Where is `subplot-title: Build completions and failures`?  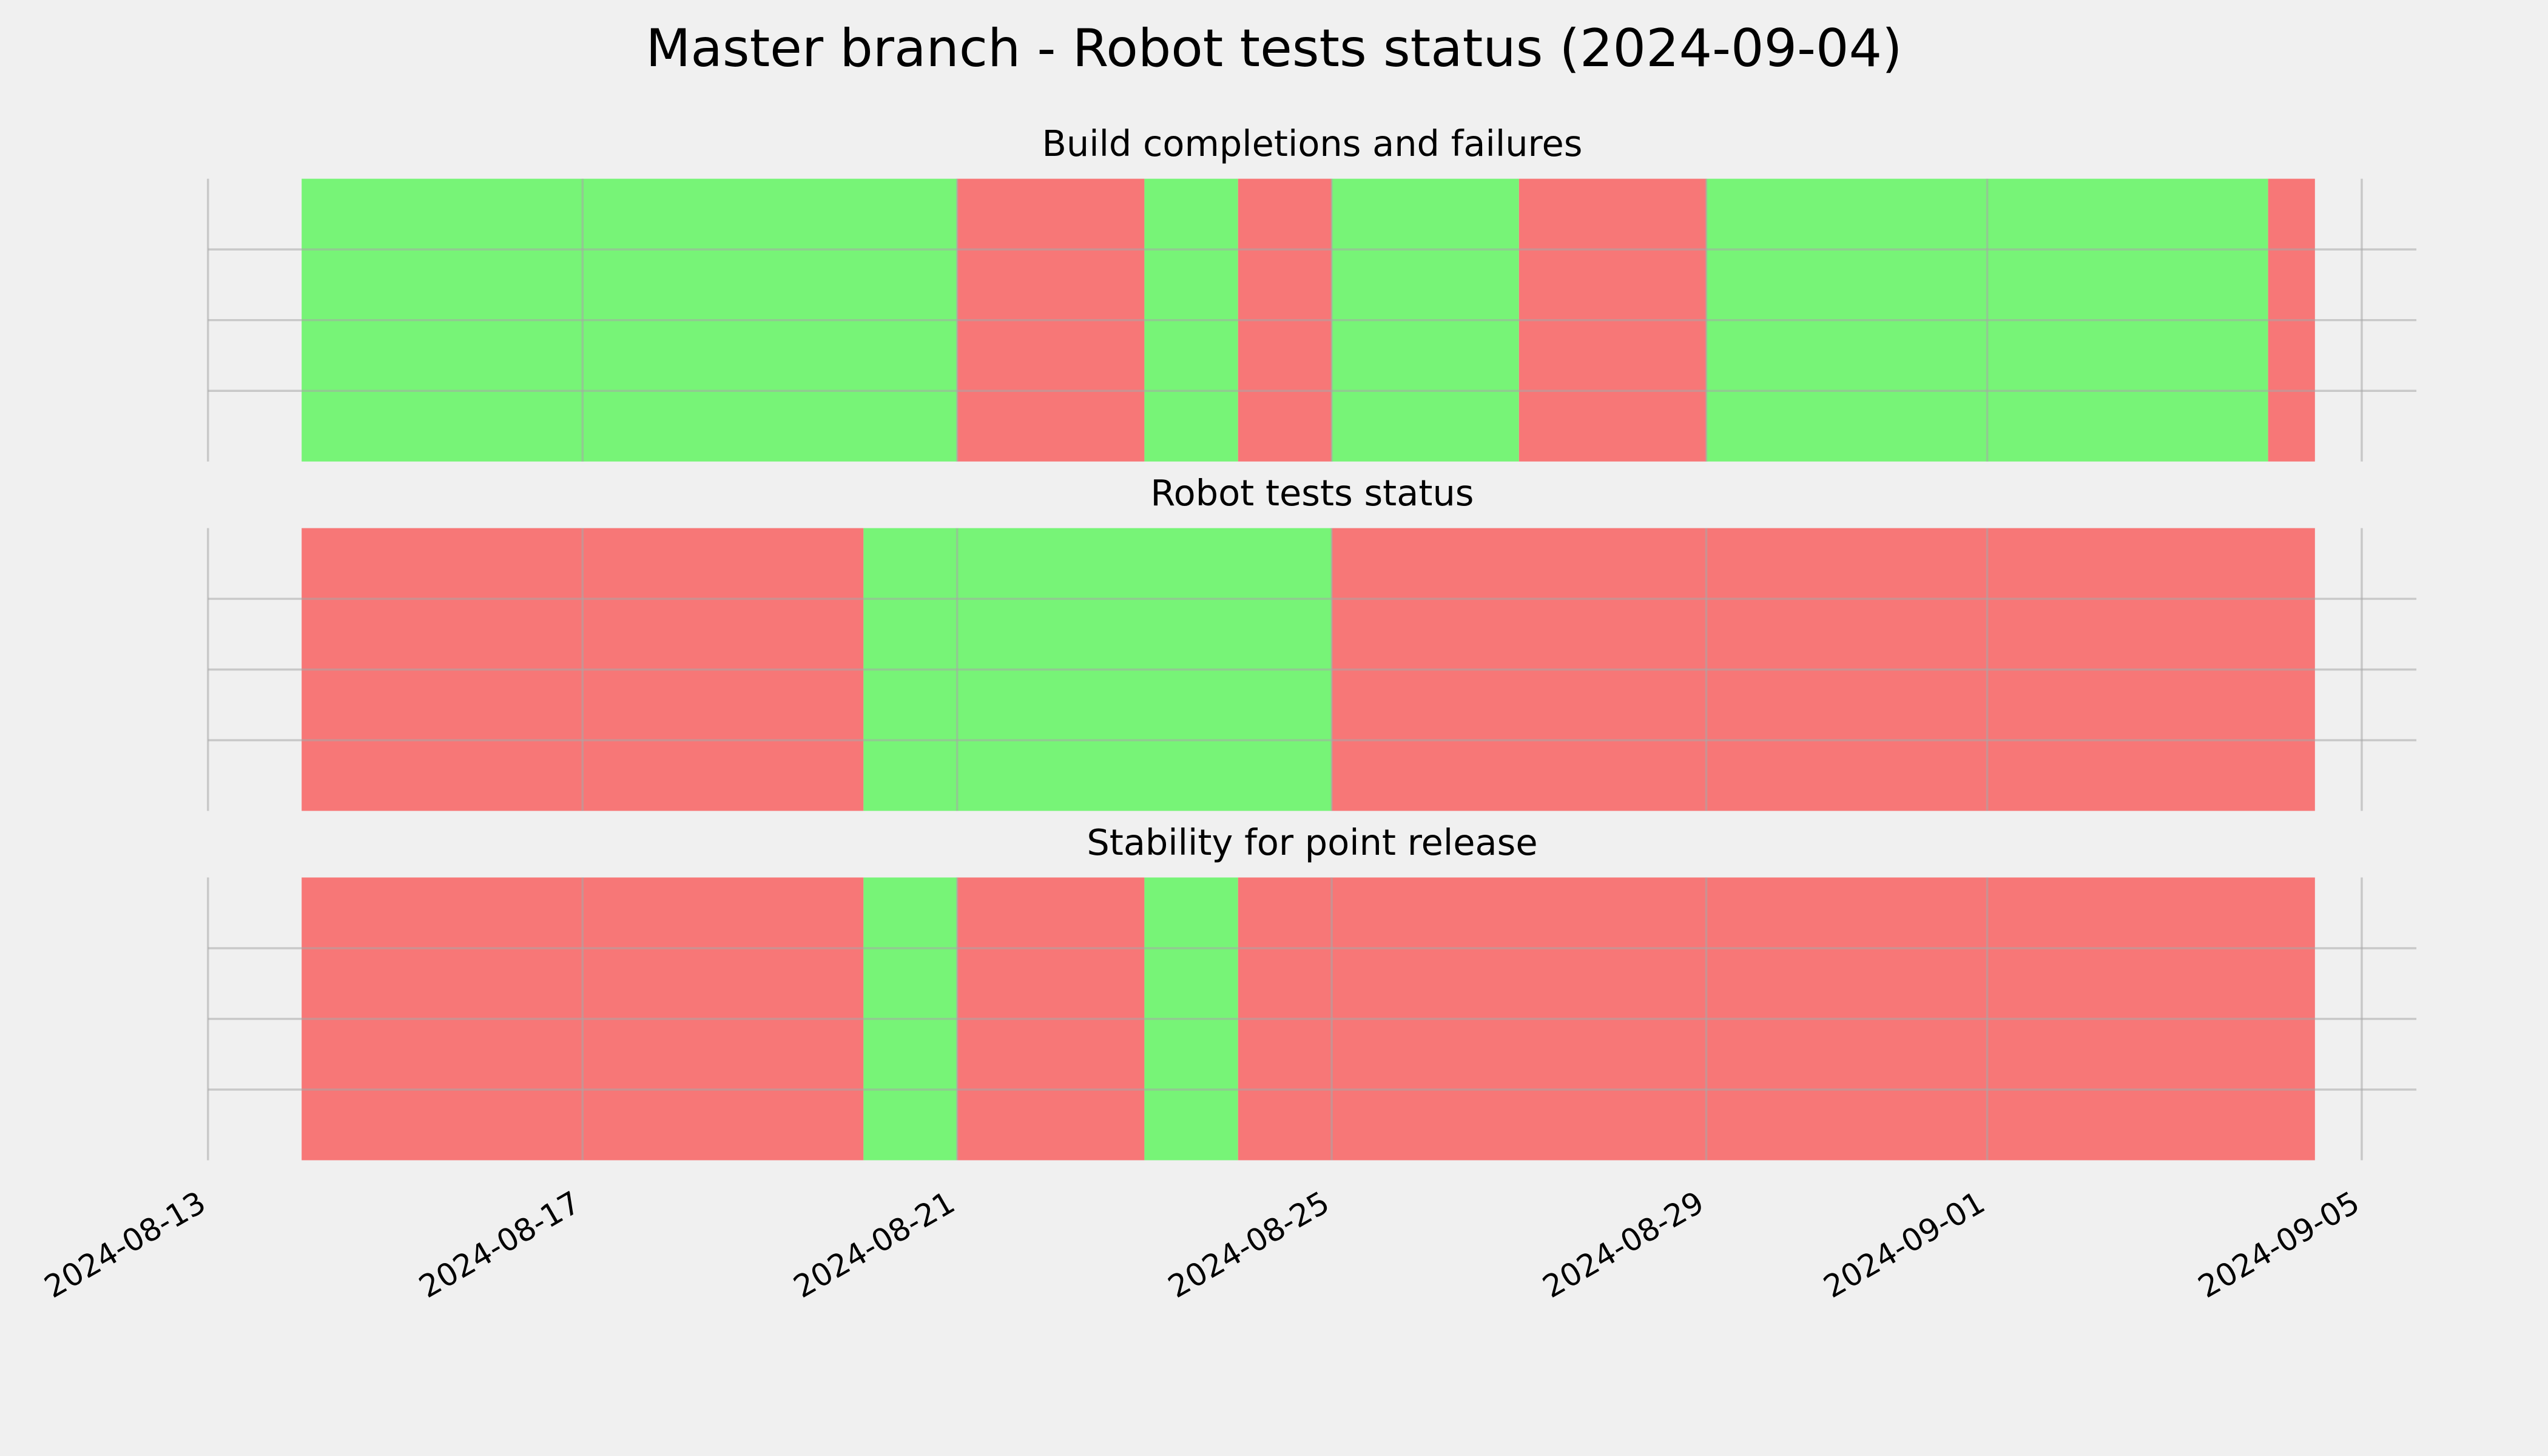
subplot-title: Build completions and failures is located at coordinates (1312, 143).